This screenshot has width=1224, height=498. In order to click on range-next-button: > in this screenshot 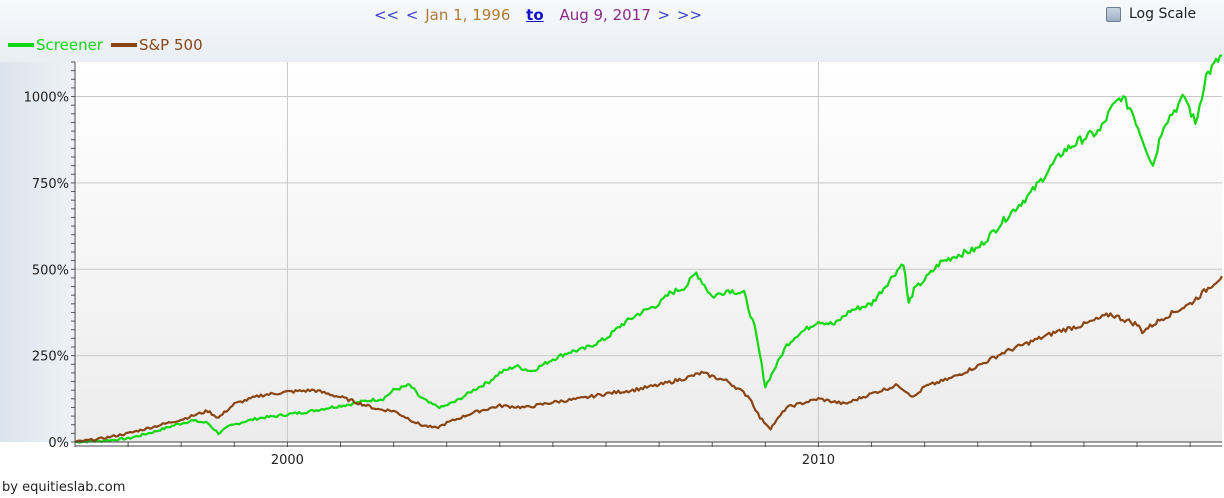, I will do `click(664, 15)`.